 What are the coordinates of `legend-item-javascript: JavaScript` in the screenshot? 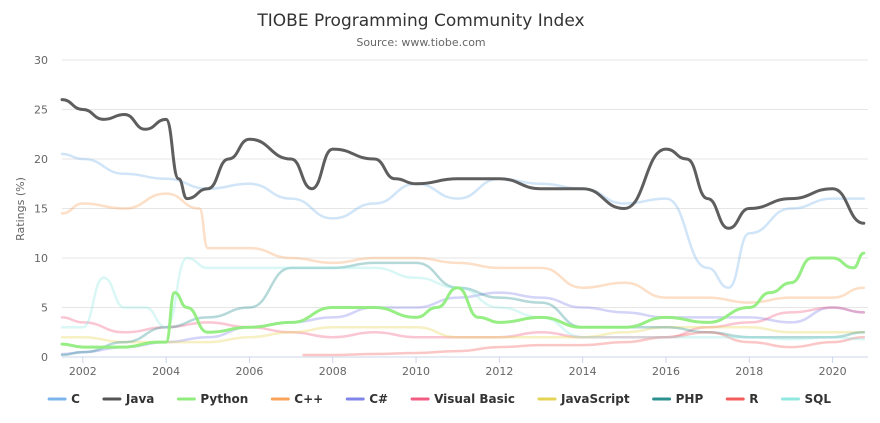 It's located at (583, 399).